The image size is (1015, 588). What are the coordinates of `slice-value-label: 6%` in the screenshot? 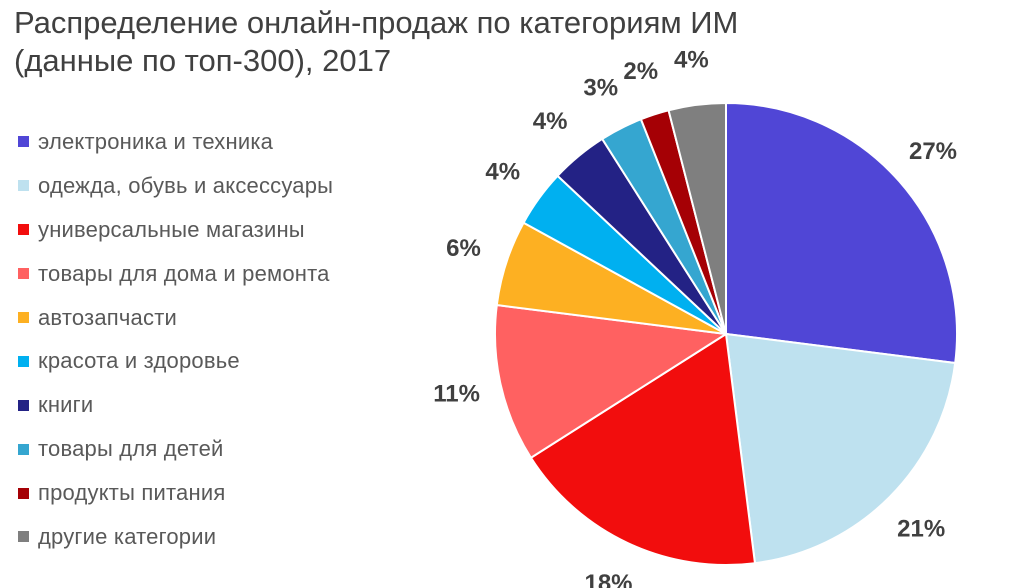 It's located at (463, 248).